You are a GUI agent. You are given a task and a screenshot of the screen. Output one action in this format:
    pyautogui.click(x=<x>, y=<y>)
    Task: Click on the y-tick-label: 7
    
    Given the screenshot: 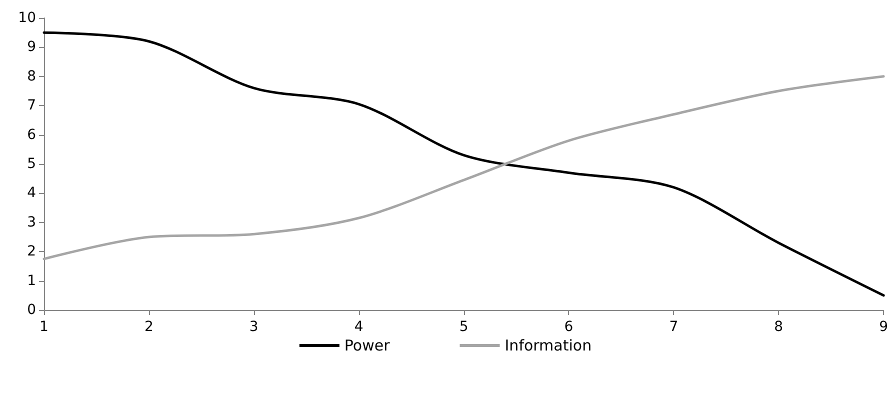 What is the action you would take?
    pyautogui.click(x=31, y=106)
    